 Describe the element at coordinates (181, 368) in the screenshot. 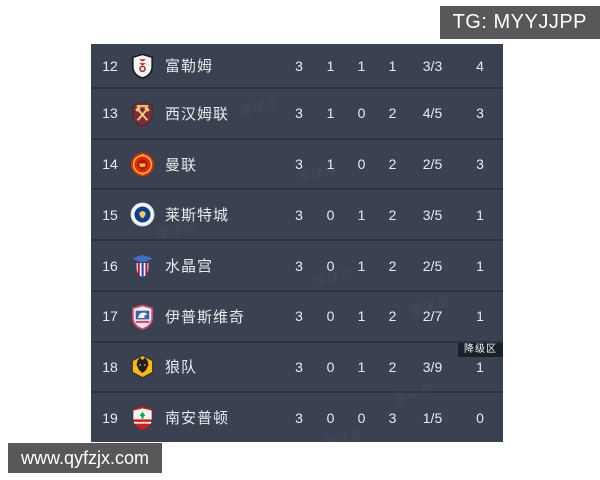

I see `team-name: 狼队` at that location.